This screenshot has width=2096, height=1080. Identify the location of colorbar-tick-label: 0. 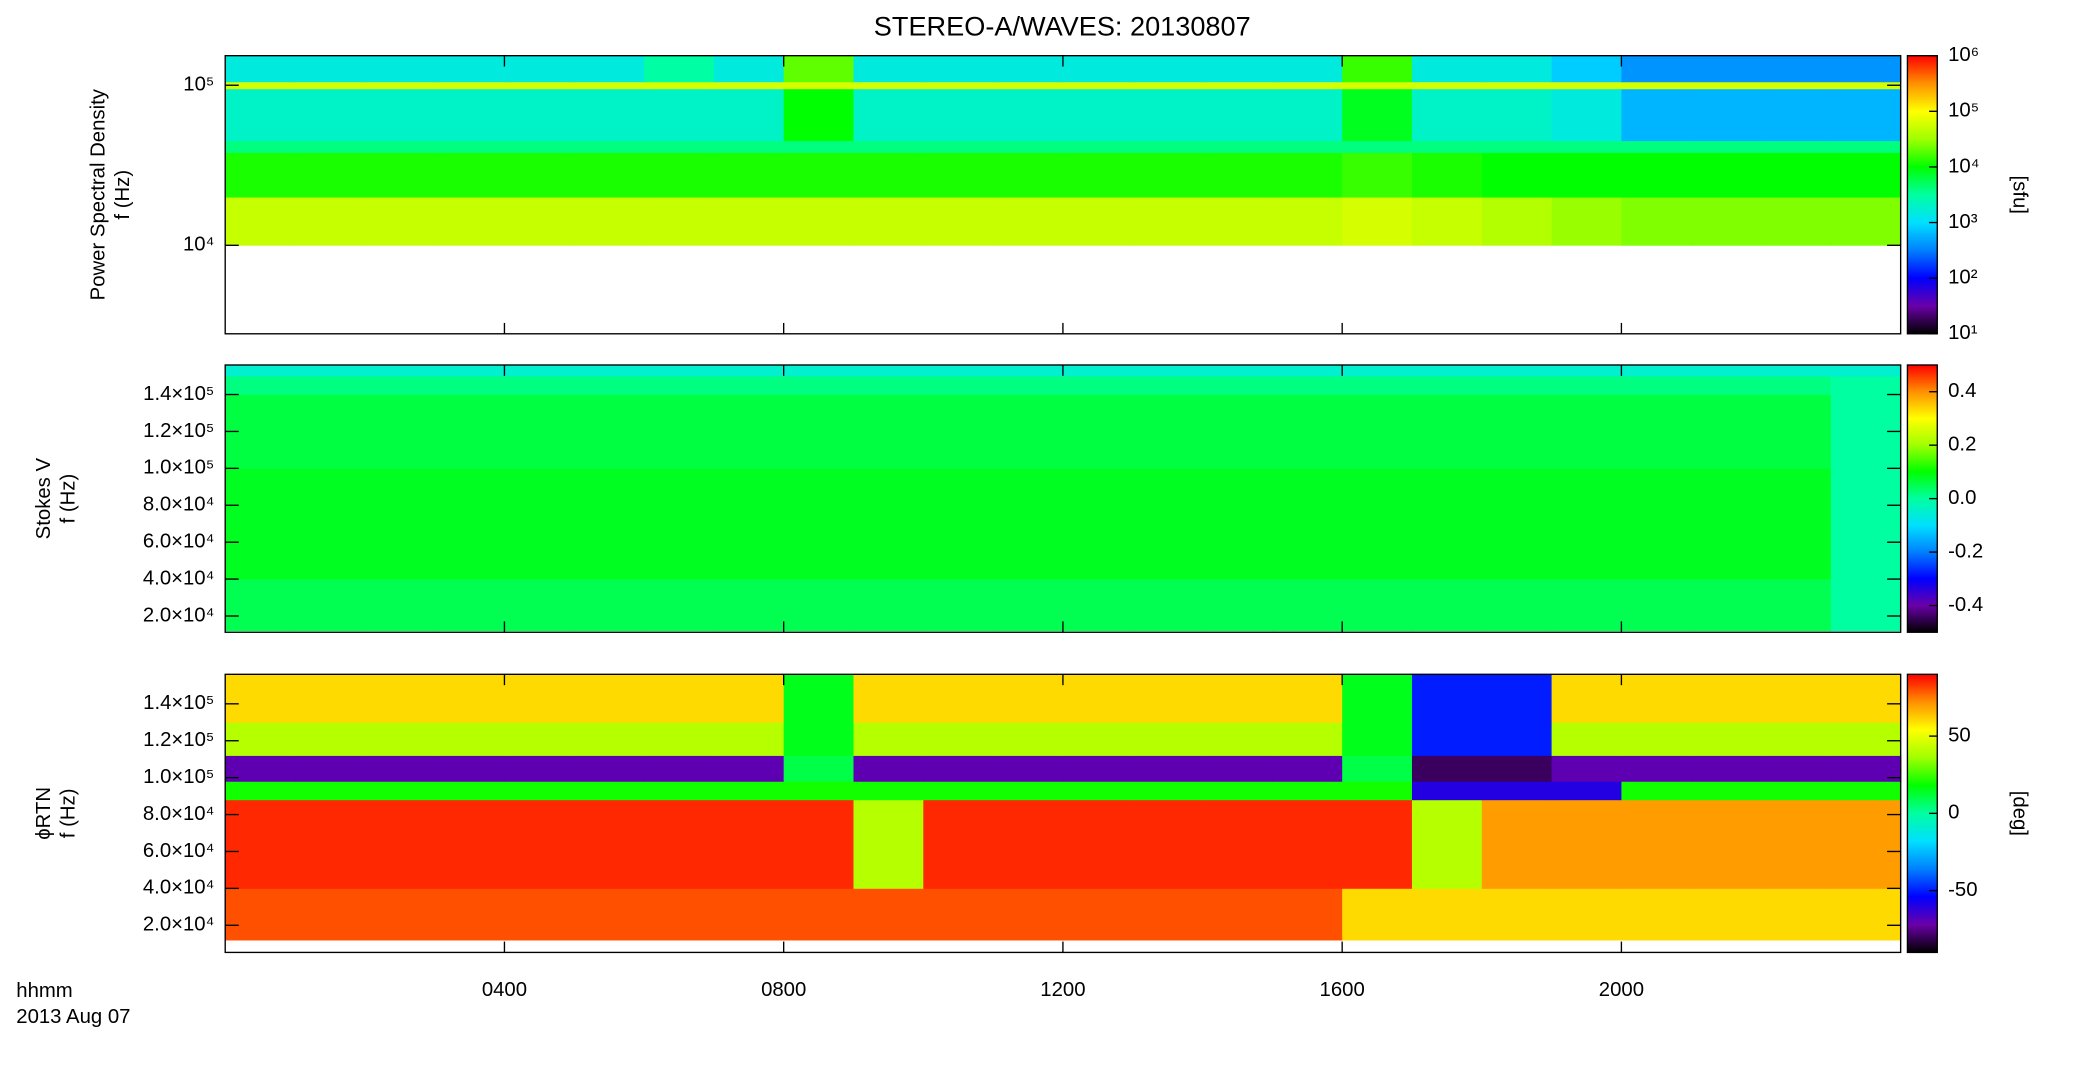
(1953, 813).